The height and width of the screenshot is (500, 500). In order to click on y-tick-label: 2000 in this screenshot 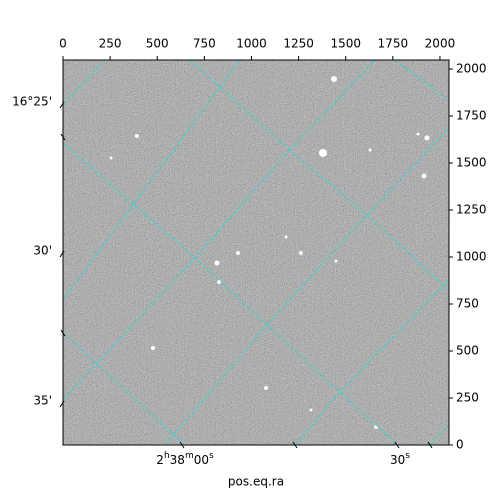, I will do `click(471, 69)`.